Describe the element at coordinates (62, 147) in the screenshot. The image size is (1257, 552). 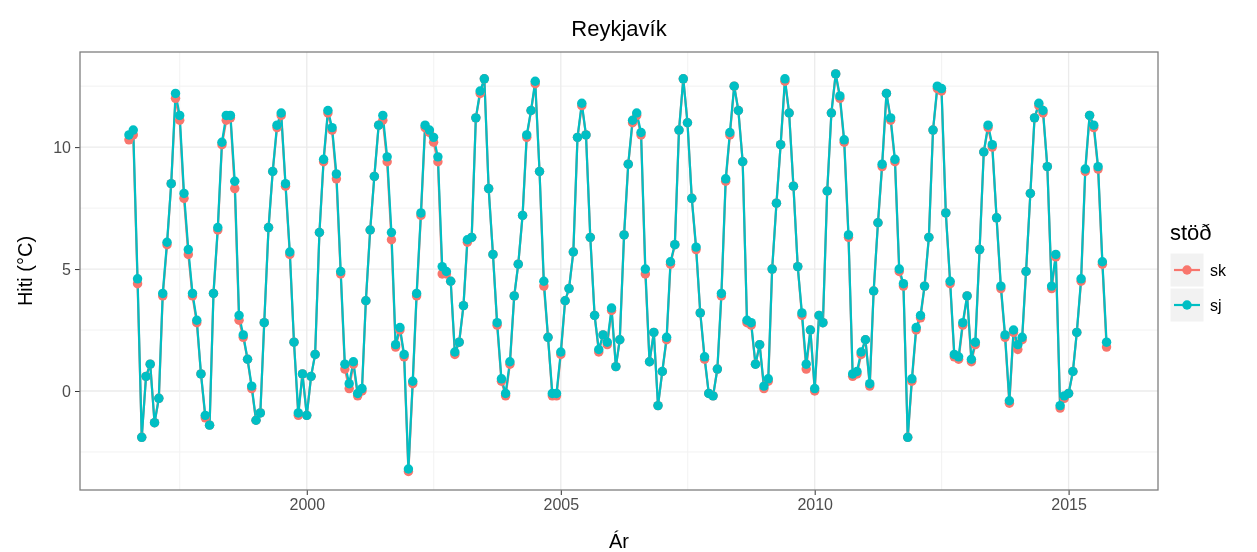
I see `y-tick-label: 10` at that location.